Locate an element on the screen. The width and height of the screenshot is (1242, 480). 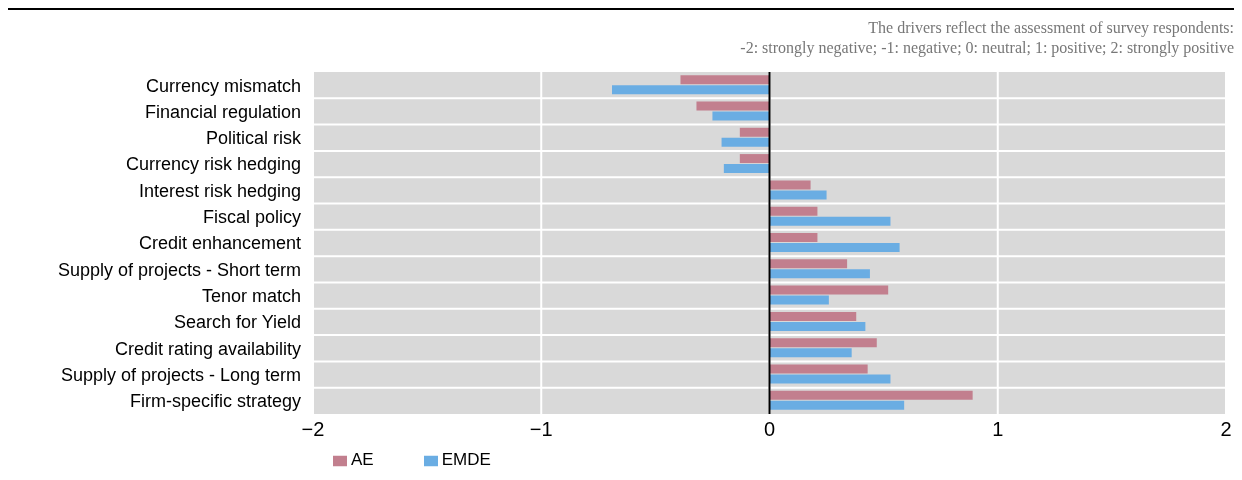
x-tick-label: 1 is located at coordinates (998, 429).